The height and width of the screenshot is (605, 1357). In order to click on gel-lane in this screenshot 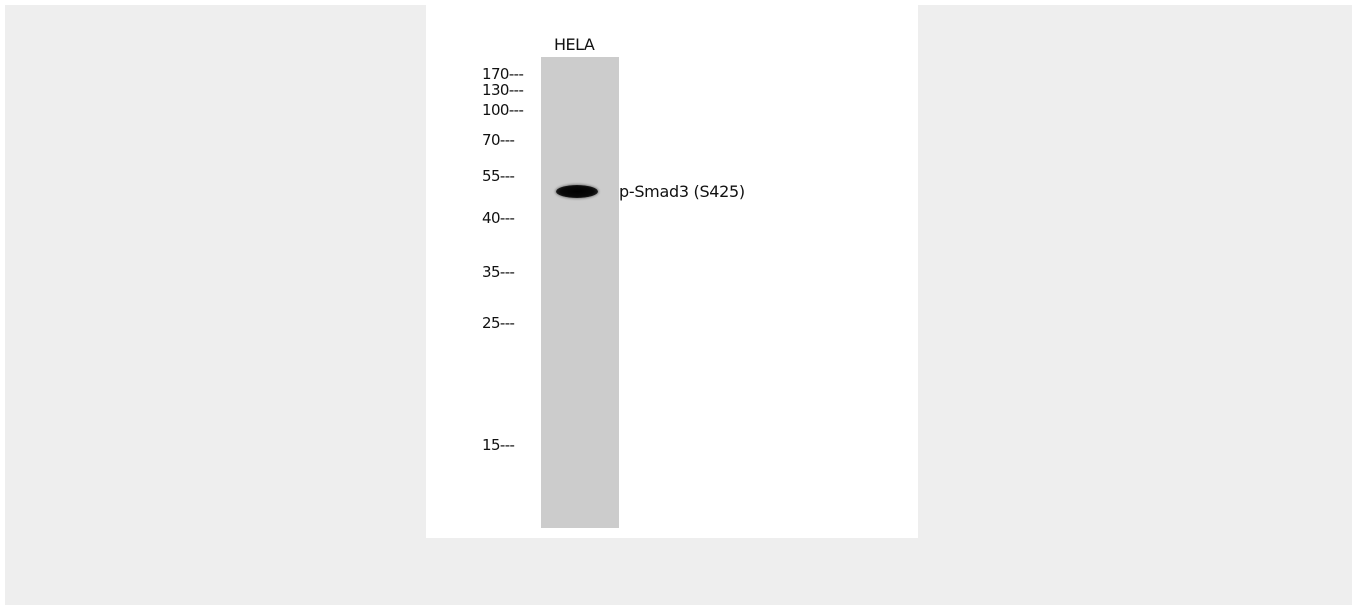, I will do `click(580, 292)`.